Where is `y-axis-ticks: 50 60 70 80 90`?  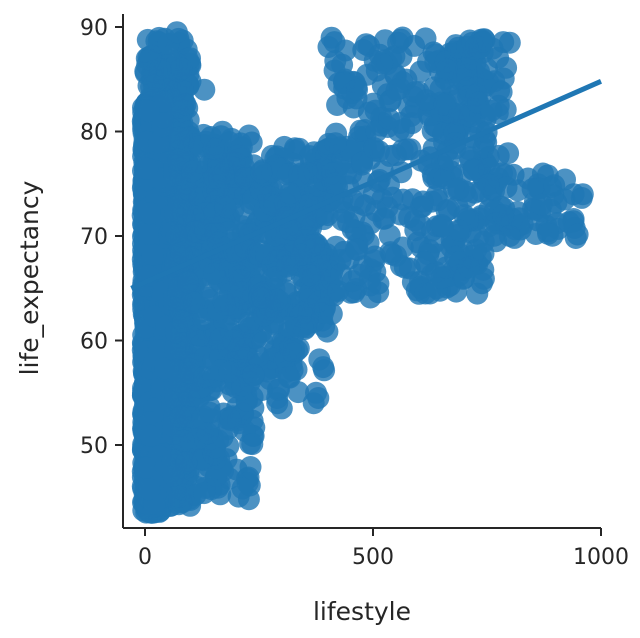 y-axis-ticks: 50 60 70 80 90 is located at coordinates (101, 237).